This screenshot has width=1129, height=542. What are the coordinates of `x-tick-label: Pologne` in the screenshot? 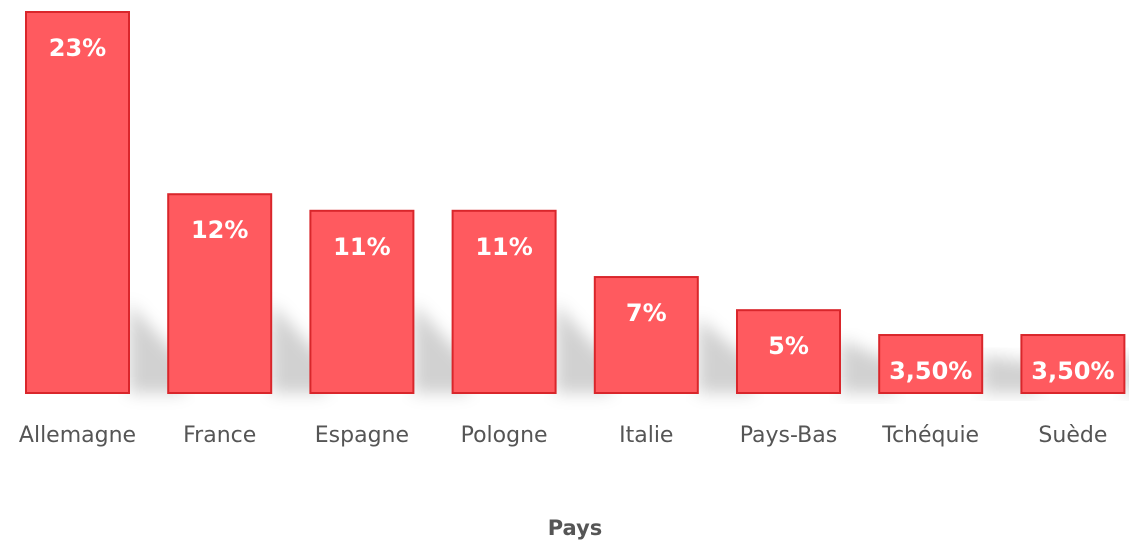 It's located at (504, 435).